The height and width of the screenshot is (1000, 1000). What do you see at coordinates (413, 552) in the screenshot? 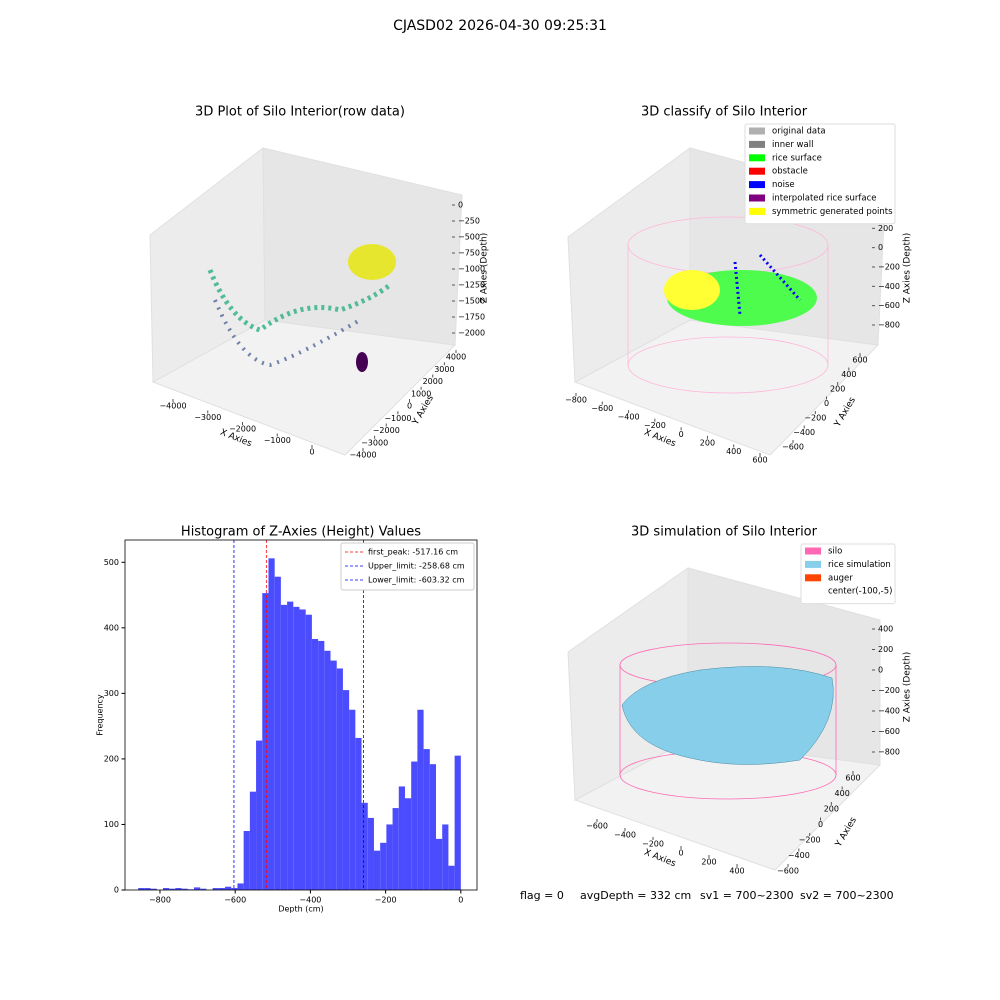
I see `legend-label: first_peak: -517.16 cm` at bounding box center [413, 552].